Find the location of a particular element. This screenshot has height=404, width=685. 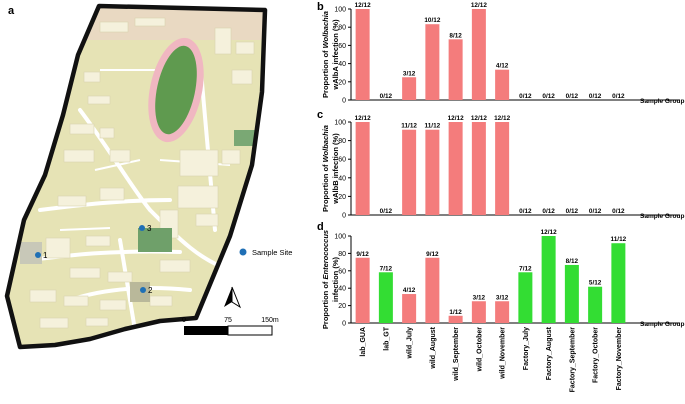

category-label: Factory_October is located at coordinates (596, 355).